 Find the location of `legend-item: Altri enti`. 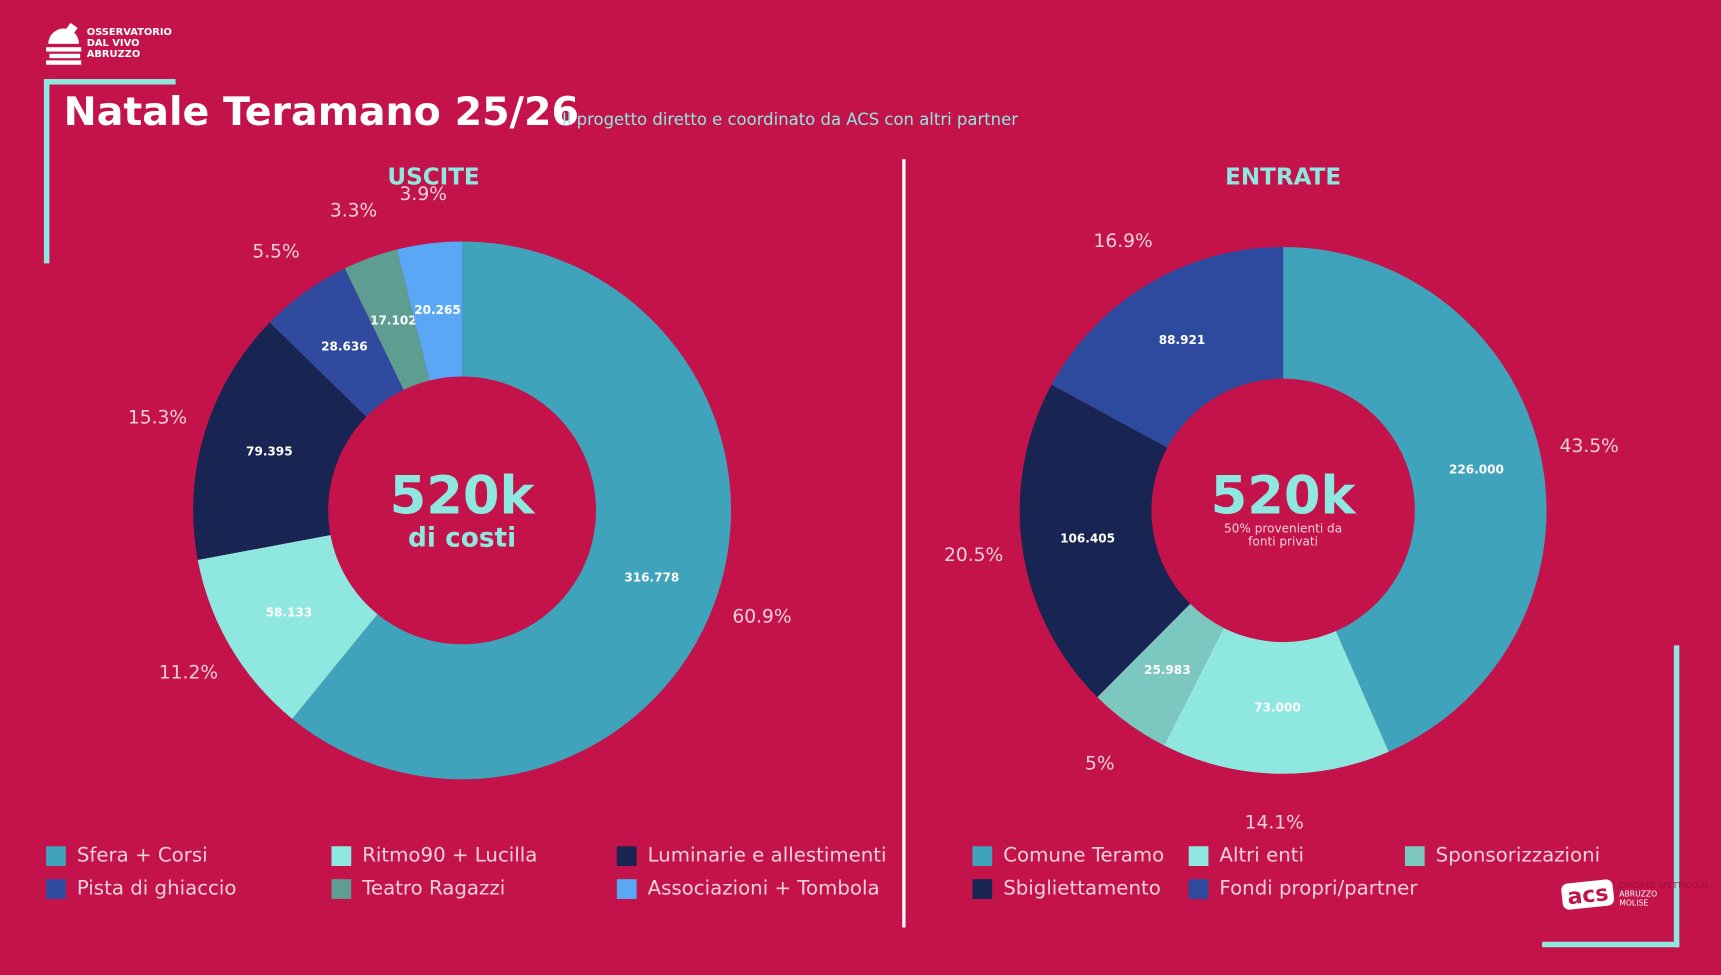

legend-item: Altri enti is located at coordinates (1246, 856).